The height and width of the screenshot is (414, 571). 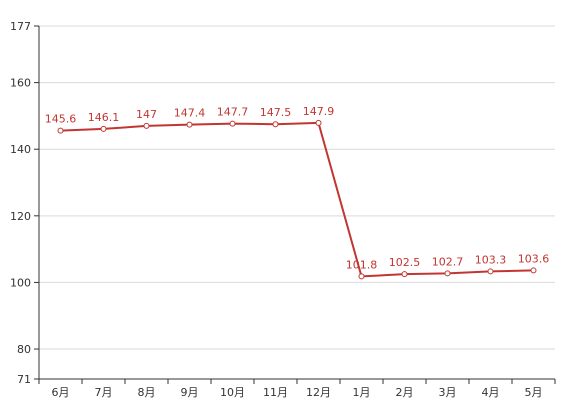 What do you see at coordinates (20, 26) in the screenshot?
I see `y-tick-label: 177` at bounding box center [20, 26].